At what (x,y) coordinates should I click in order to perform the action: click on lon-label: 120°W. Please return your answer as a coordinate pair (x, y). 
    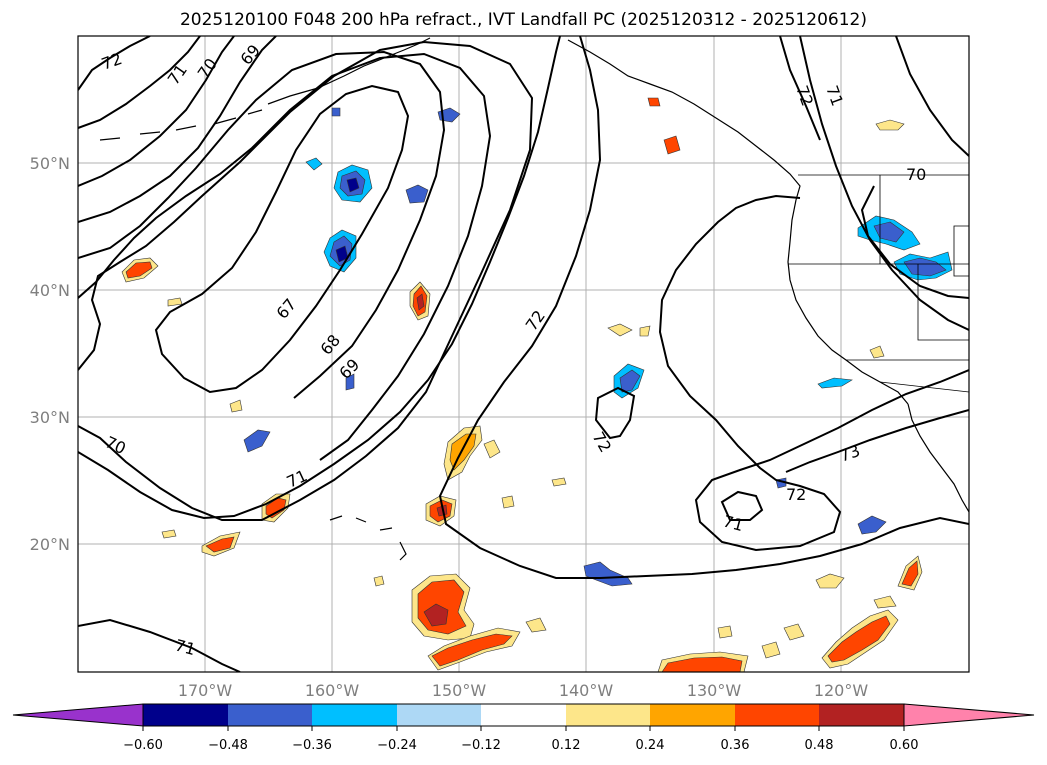
    Looking at the image, I should click on (841, 690).